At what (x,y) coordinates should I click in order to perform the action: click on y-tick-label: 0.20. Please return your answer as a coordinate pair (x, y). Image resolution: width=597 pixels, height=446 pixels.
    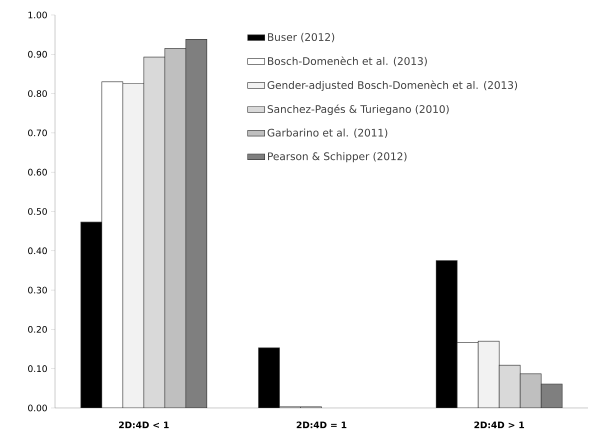
    Looking at the image, I should click on (37, 329).